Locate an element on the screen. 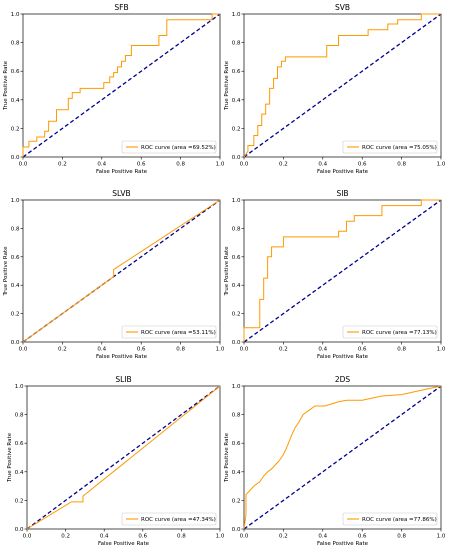 This screenshot has width=450, height=550. chart-title: 2DS is located at coordinates (343, 379).